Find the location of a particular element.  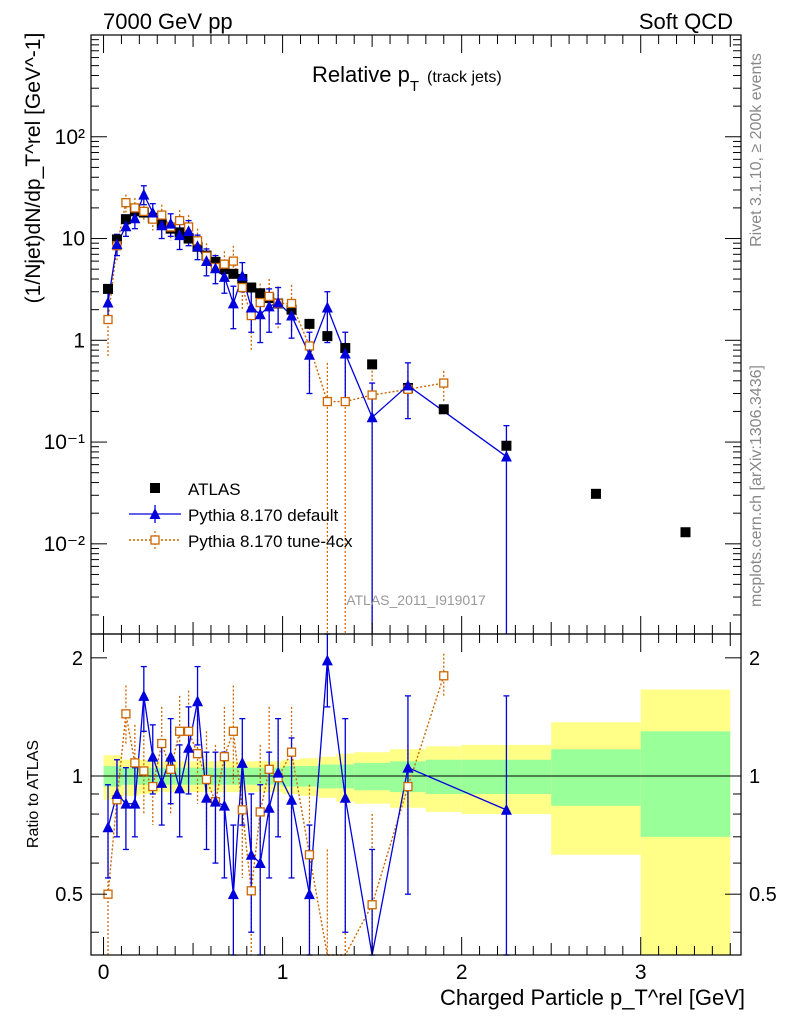

ratio-y-axis-label: Ratio to ATLAS is located at coordinates (33, 794).